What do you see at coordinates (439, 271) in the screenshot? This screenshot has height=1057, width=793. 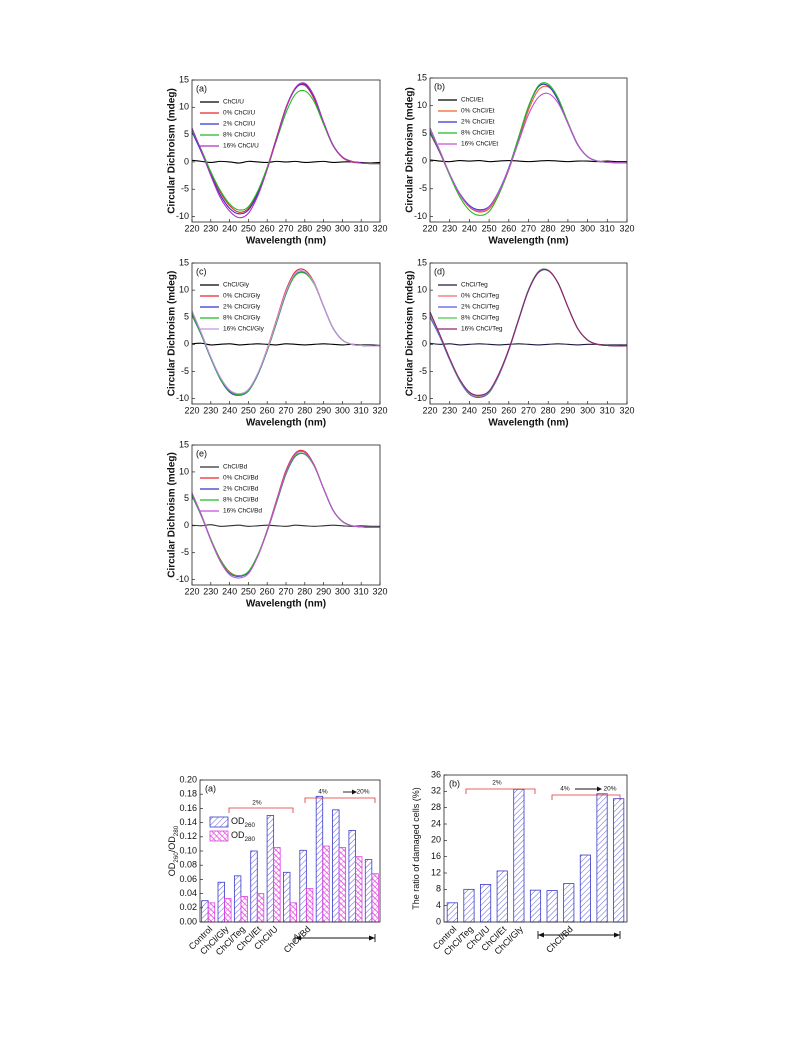 I see `panel-label: (d)` at bounding box center [439, 271].